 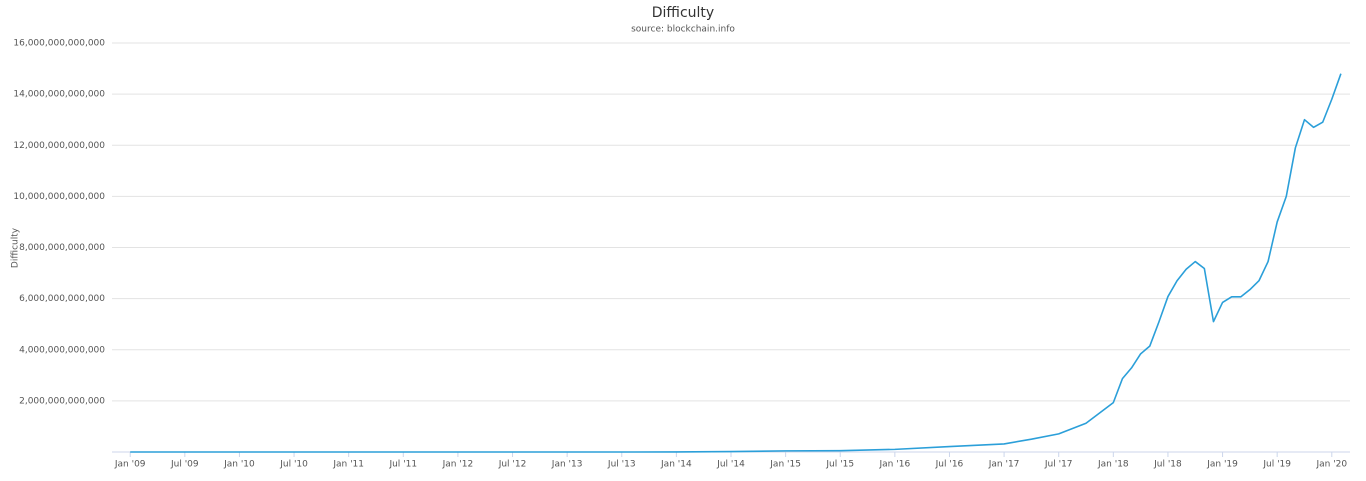 What do you see at coordinates (1058, 465) in the screenshot?
I see `x-tick-label: Jul '17` at bounding box center [1058, 465].